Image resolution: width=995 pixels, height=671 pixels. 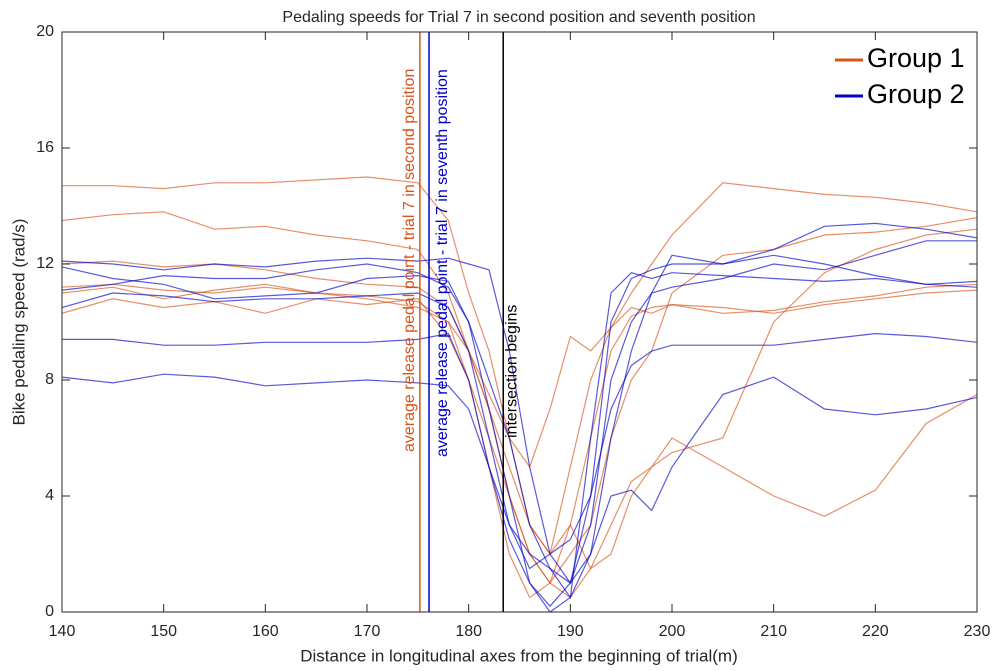 I want to click on x-tick-label: 140, so click(x=62, y=631).